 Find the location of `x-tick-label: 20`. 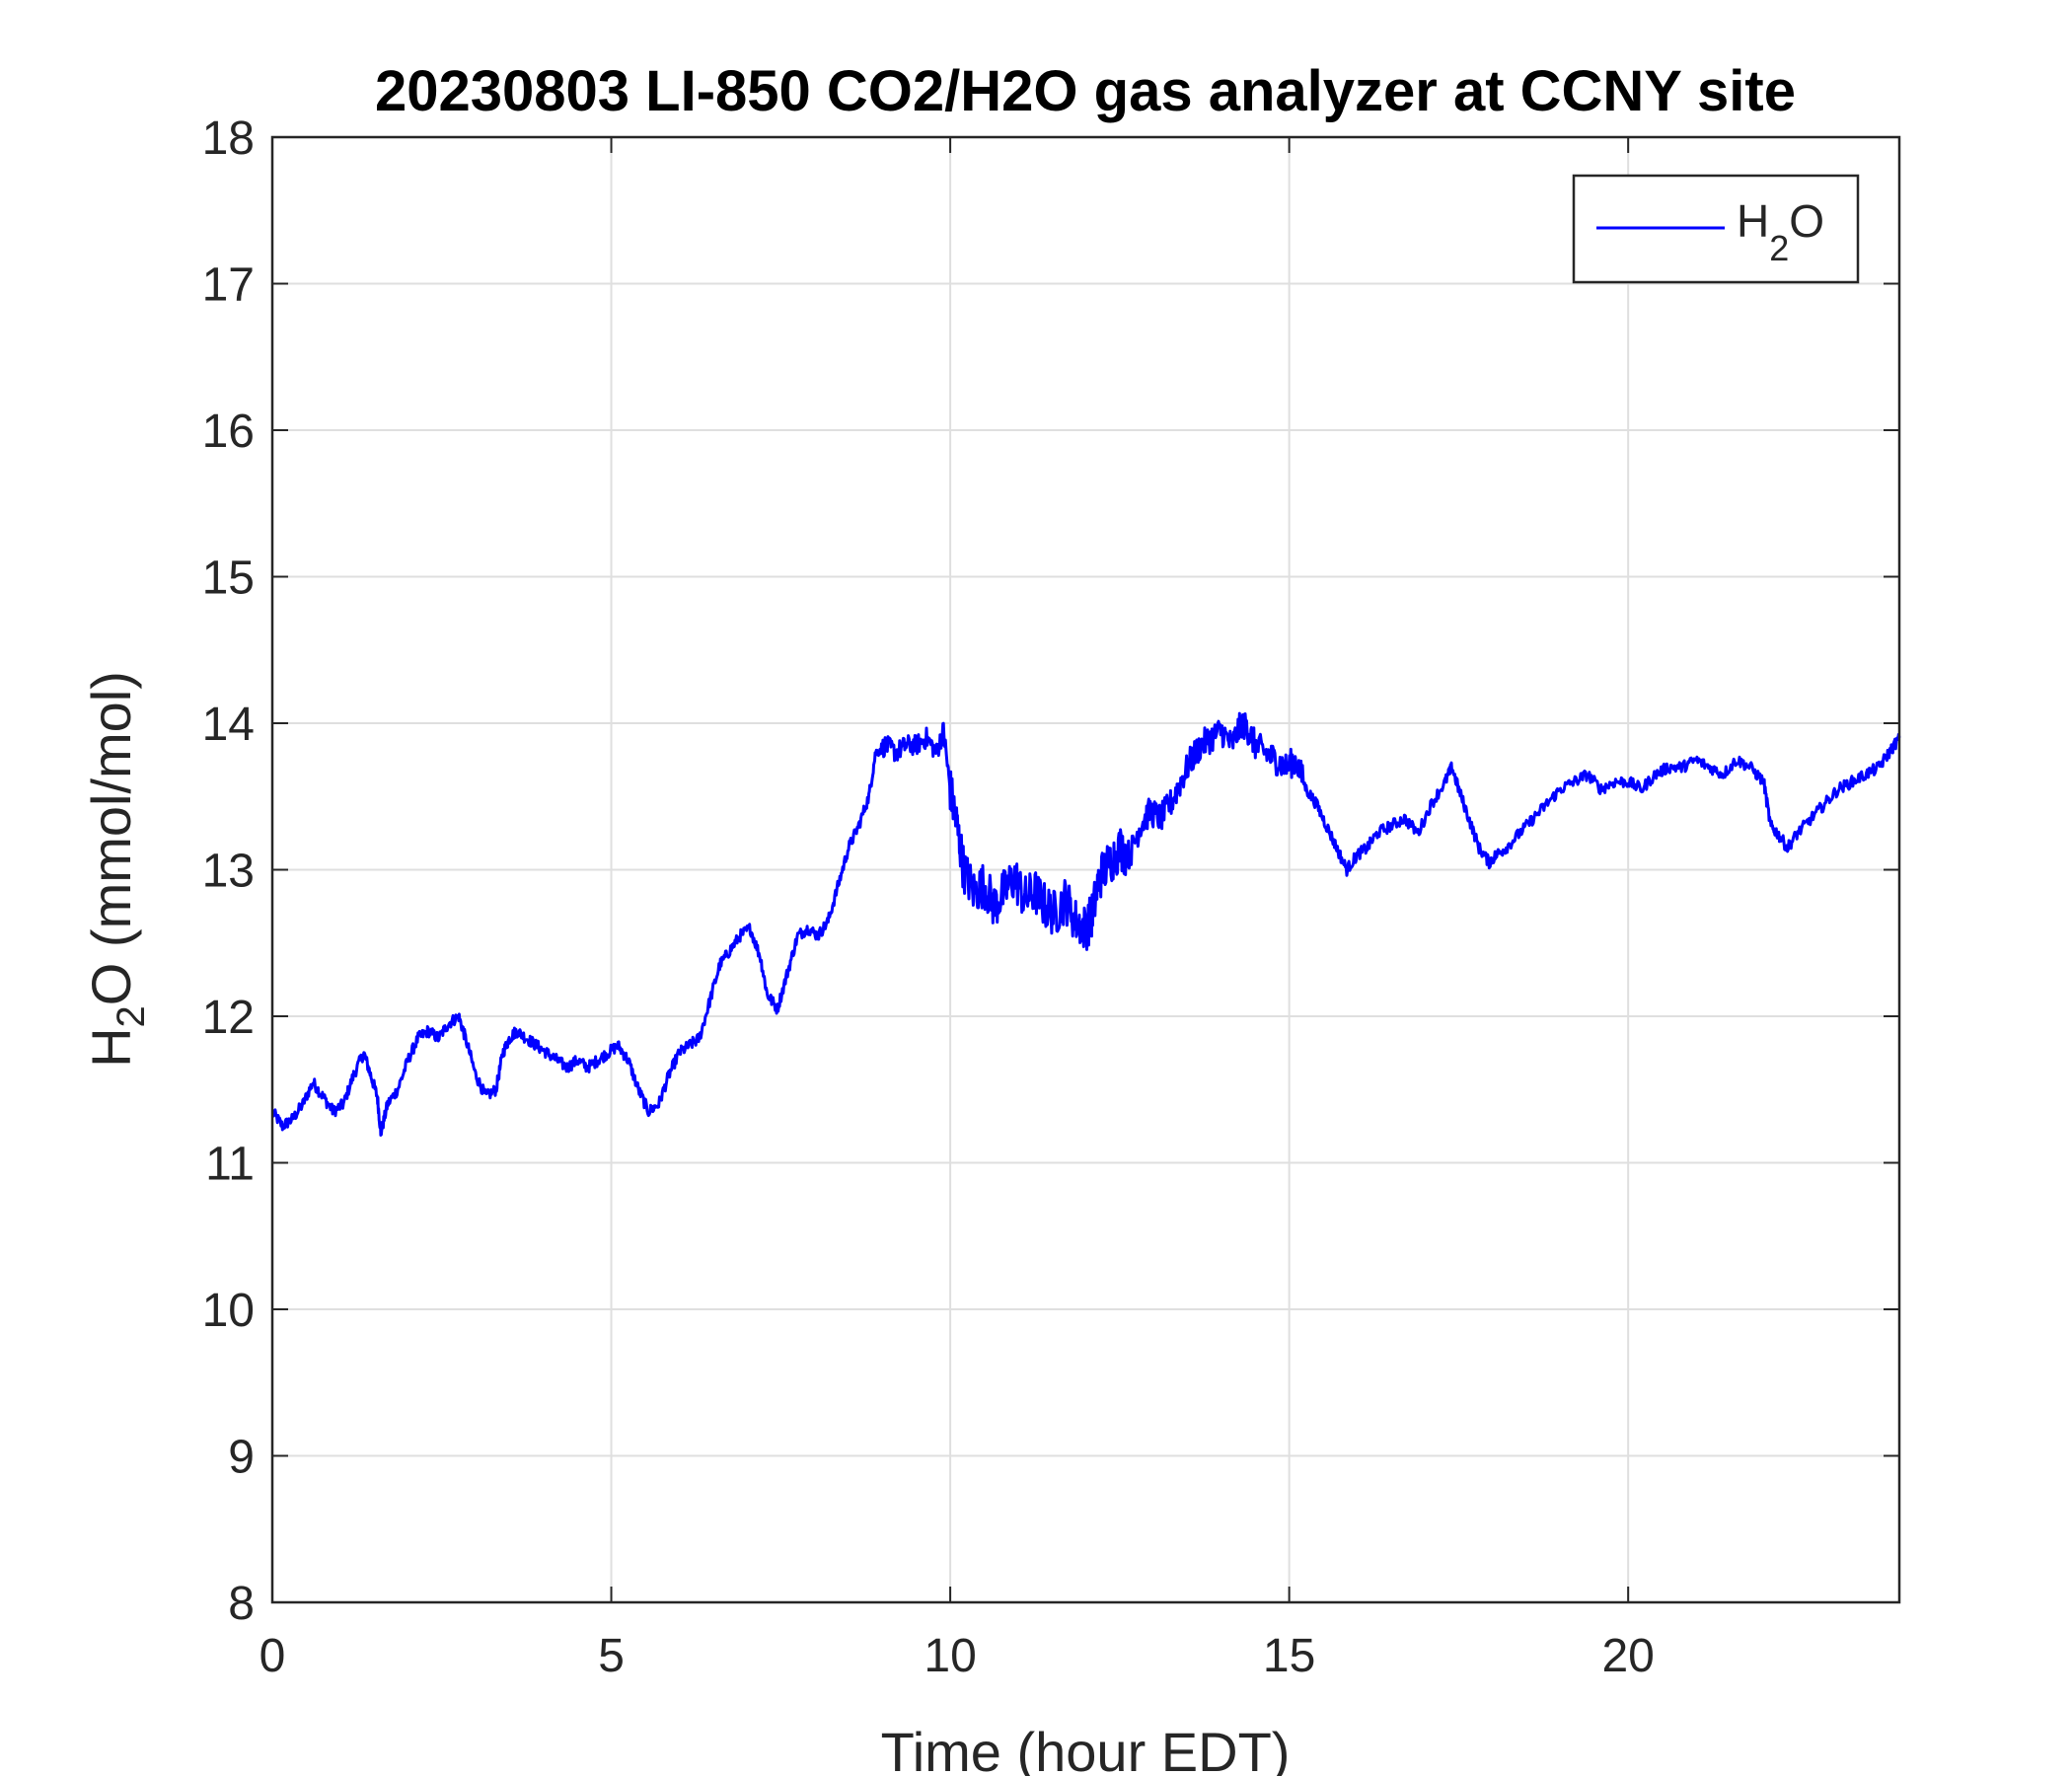

x-tick-label: 20 is located at coordinates (1628, 1656).